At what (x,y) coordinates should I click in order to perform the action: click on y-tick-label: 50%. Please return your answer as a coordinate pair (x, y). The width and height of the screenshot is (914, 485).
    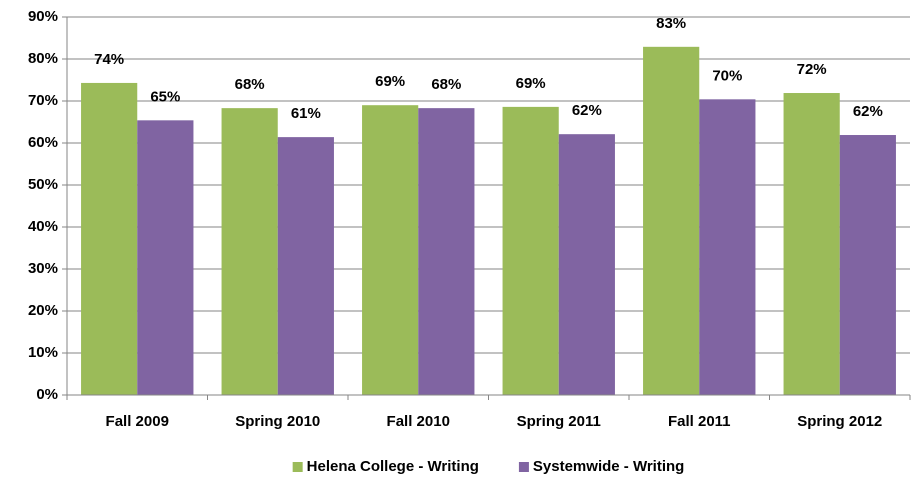
    Looking at the image, I should click on (43, 184).